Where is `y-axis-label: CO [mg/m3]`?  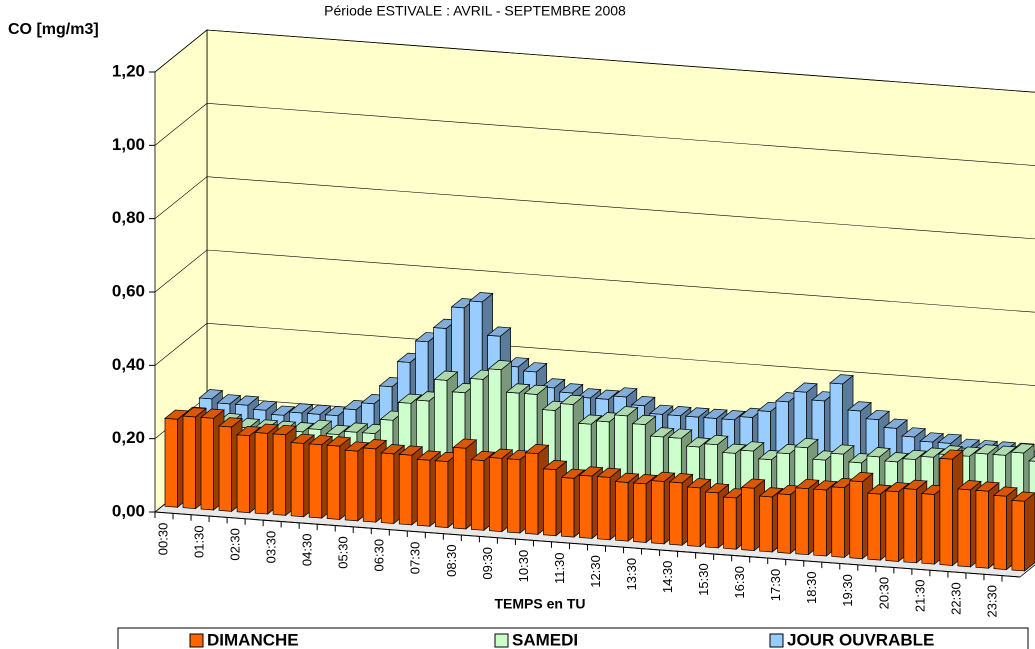
y-axis-label: CO [mg/m3] is located at coordinates (53, 29).